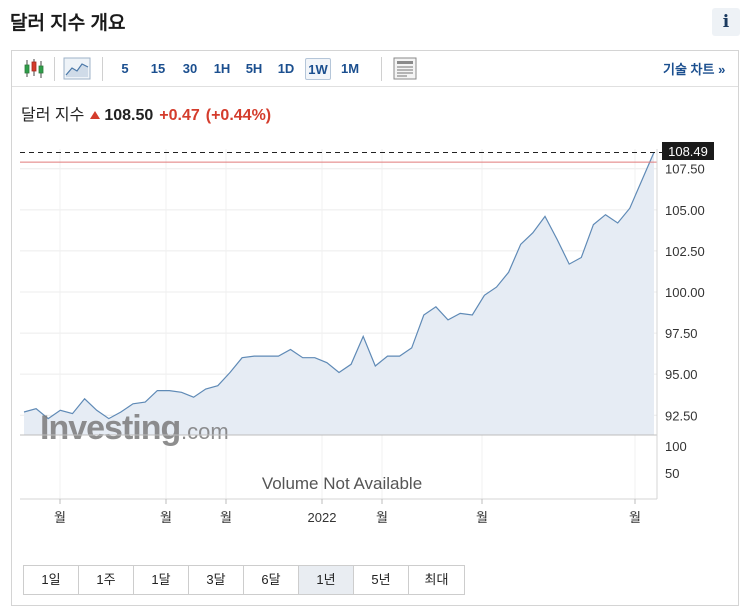 The image size is (750, 616). Describe the element at coordinates (179, 115) in the screenshot. I see `price-change: +0.47` at that location.